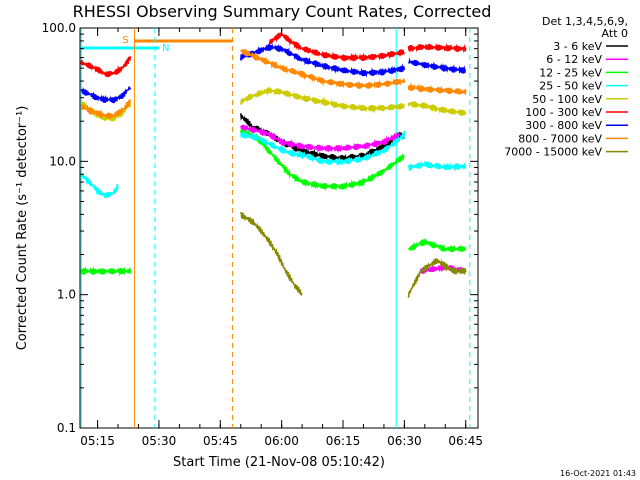  I want to click on y-tick-label: 0.1, so click(66, 428).